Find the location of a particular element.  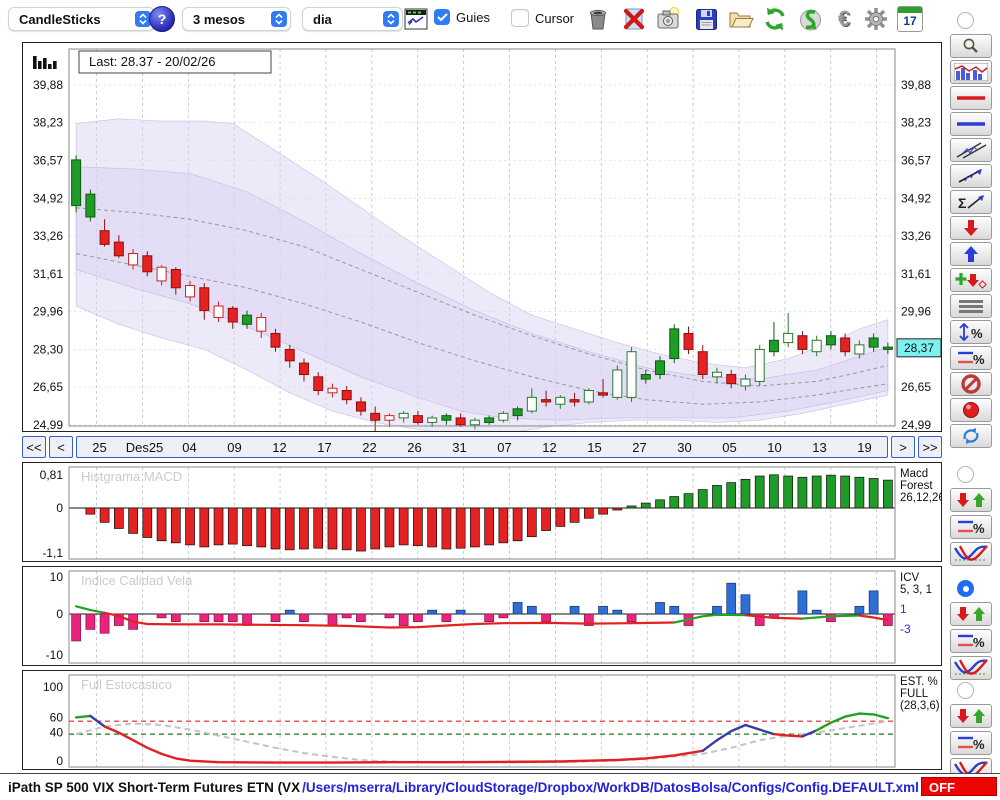

chart-type-select: CandleSticks is located at coordinates (81, 19).